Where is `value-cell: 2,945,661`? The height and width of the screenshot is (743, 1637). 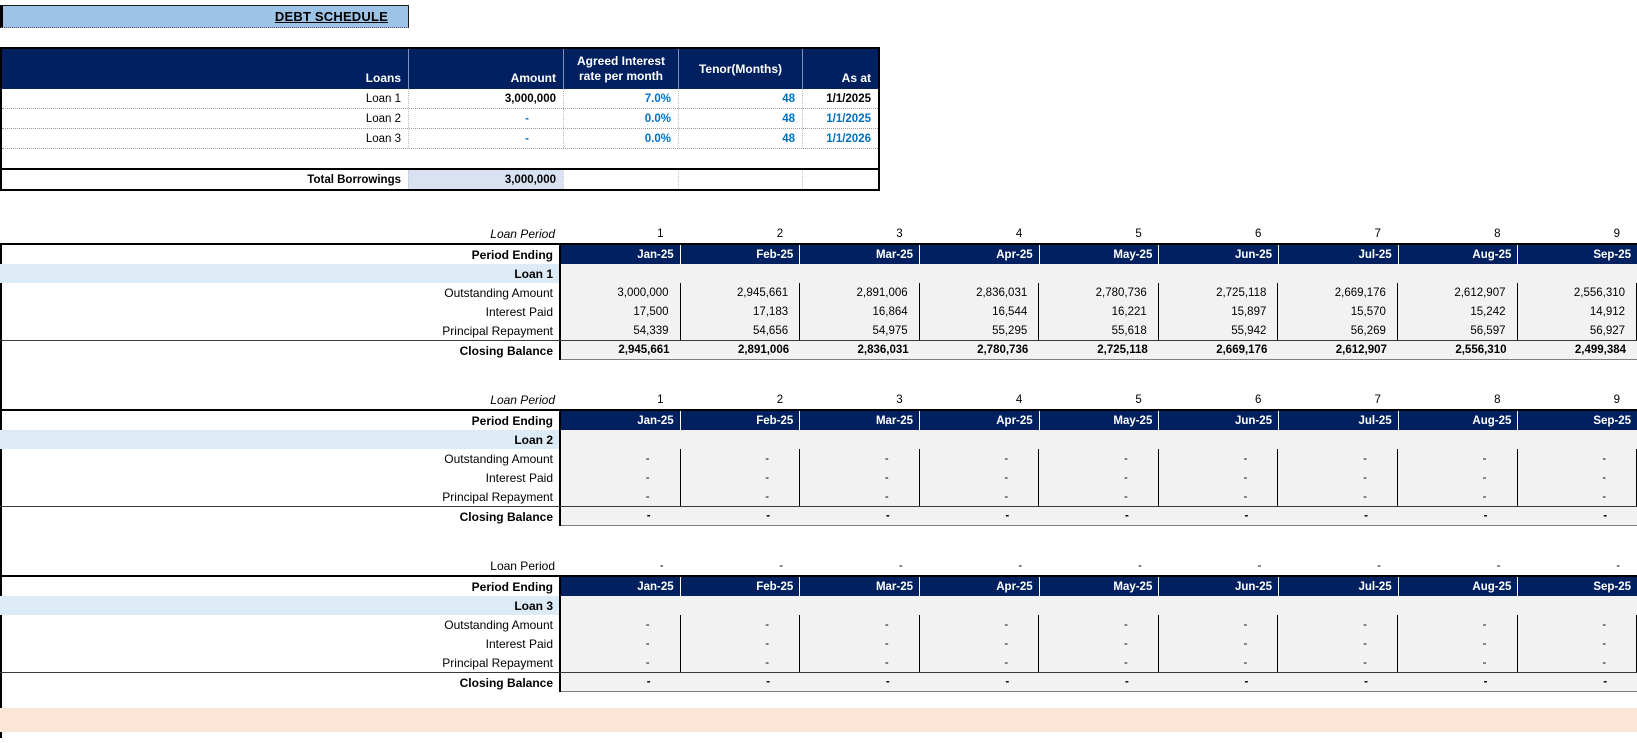 value-cell: 2,945,661 is located at coordinates (740, 292).